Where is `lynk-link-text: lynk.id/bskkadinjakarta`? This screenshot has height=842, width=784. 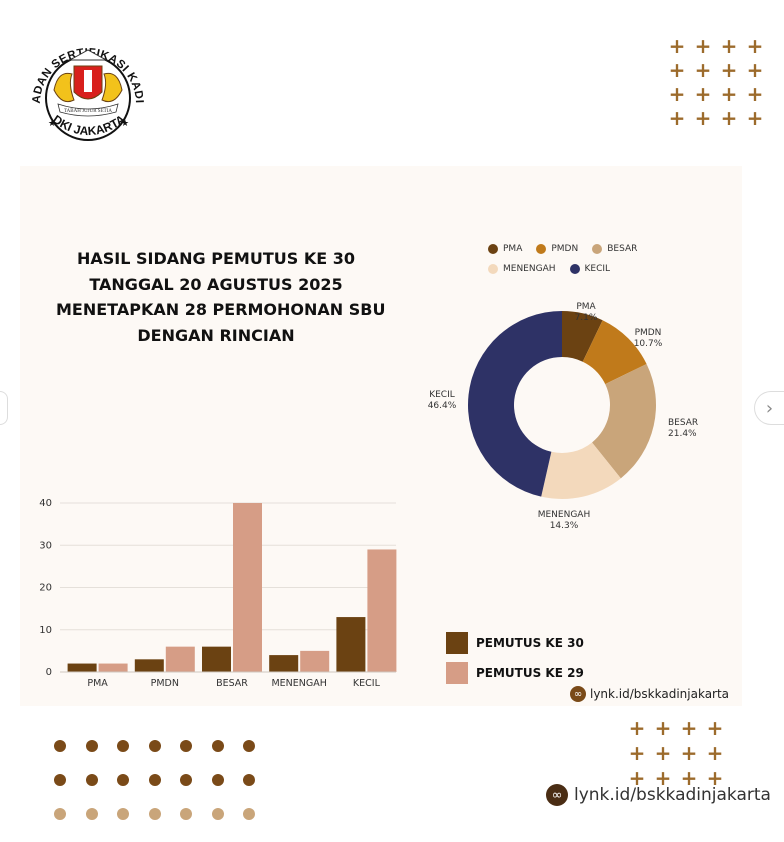 lynk-link-text: lynk.id/bskkadinjakarta is located at coordinates (672, 795).